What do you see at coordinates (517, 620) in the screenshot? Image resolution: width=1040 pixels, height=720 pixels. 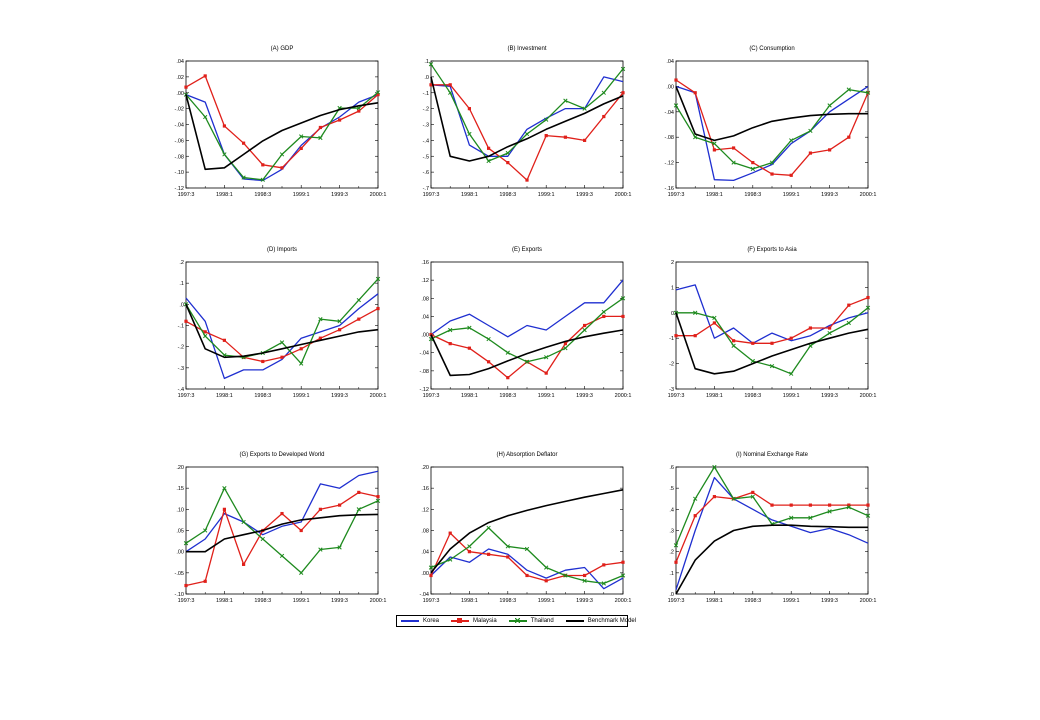 I see `x-marker-icon` at bounding box center [517, 620].